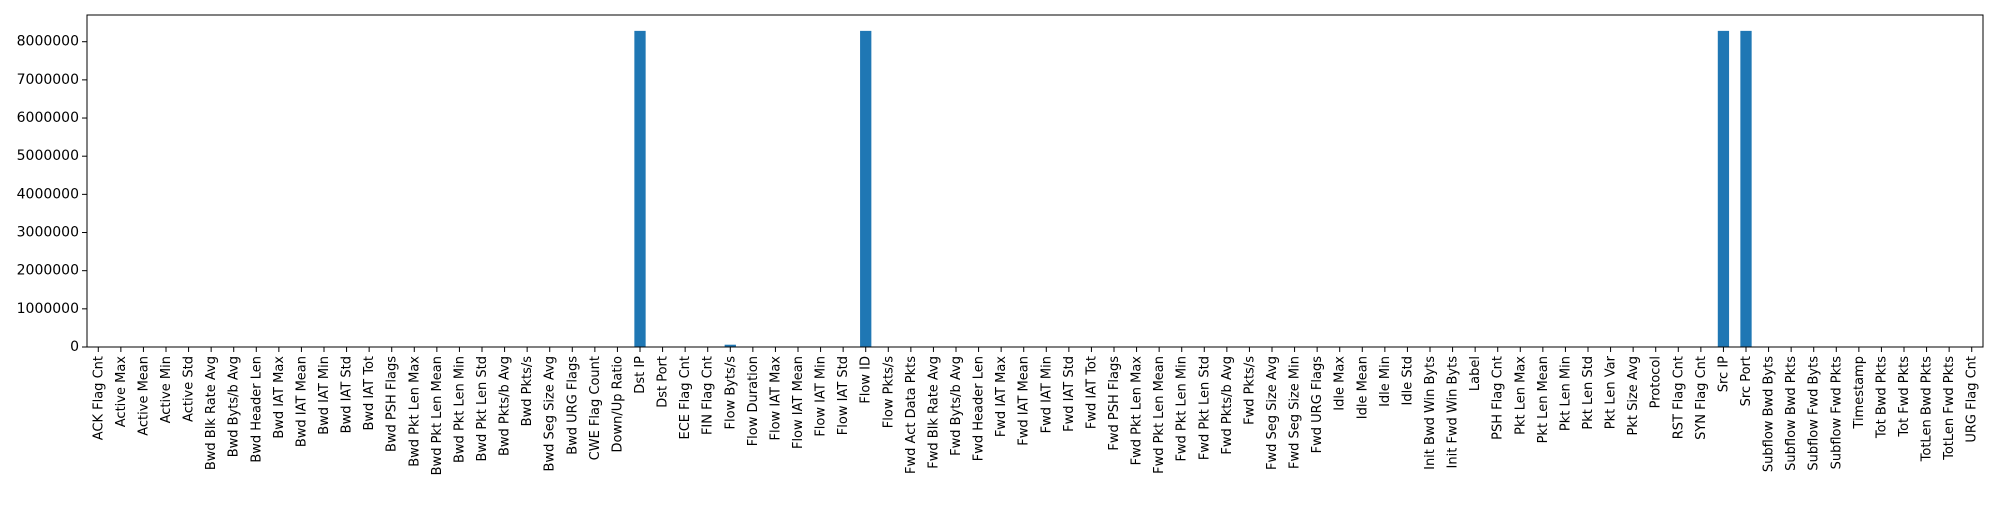 The image size is (2000, 505). I want to click on x-tick-label: Bwd Pkts/b Avg, so click(505, 406).